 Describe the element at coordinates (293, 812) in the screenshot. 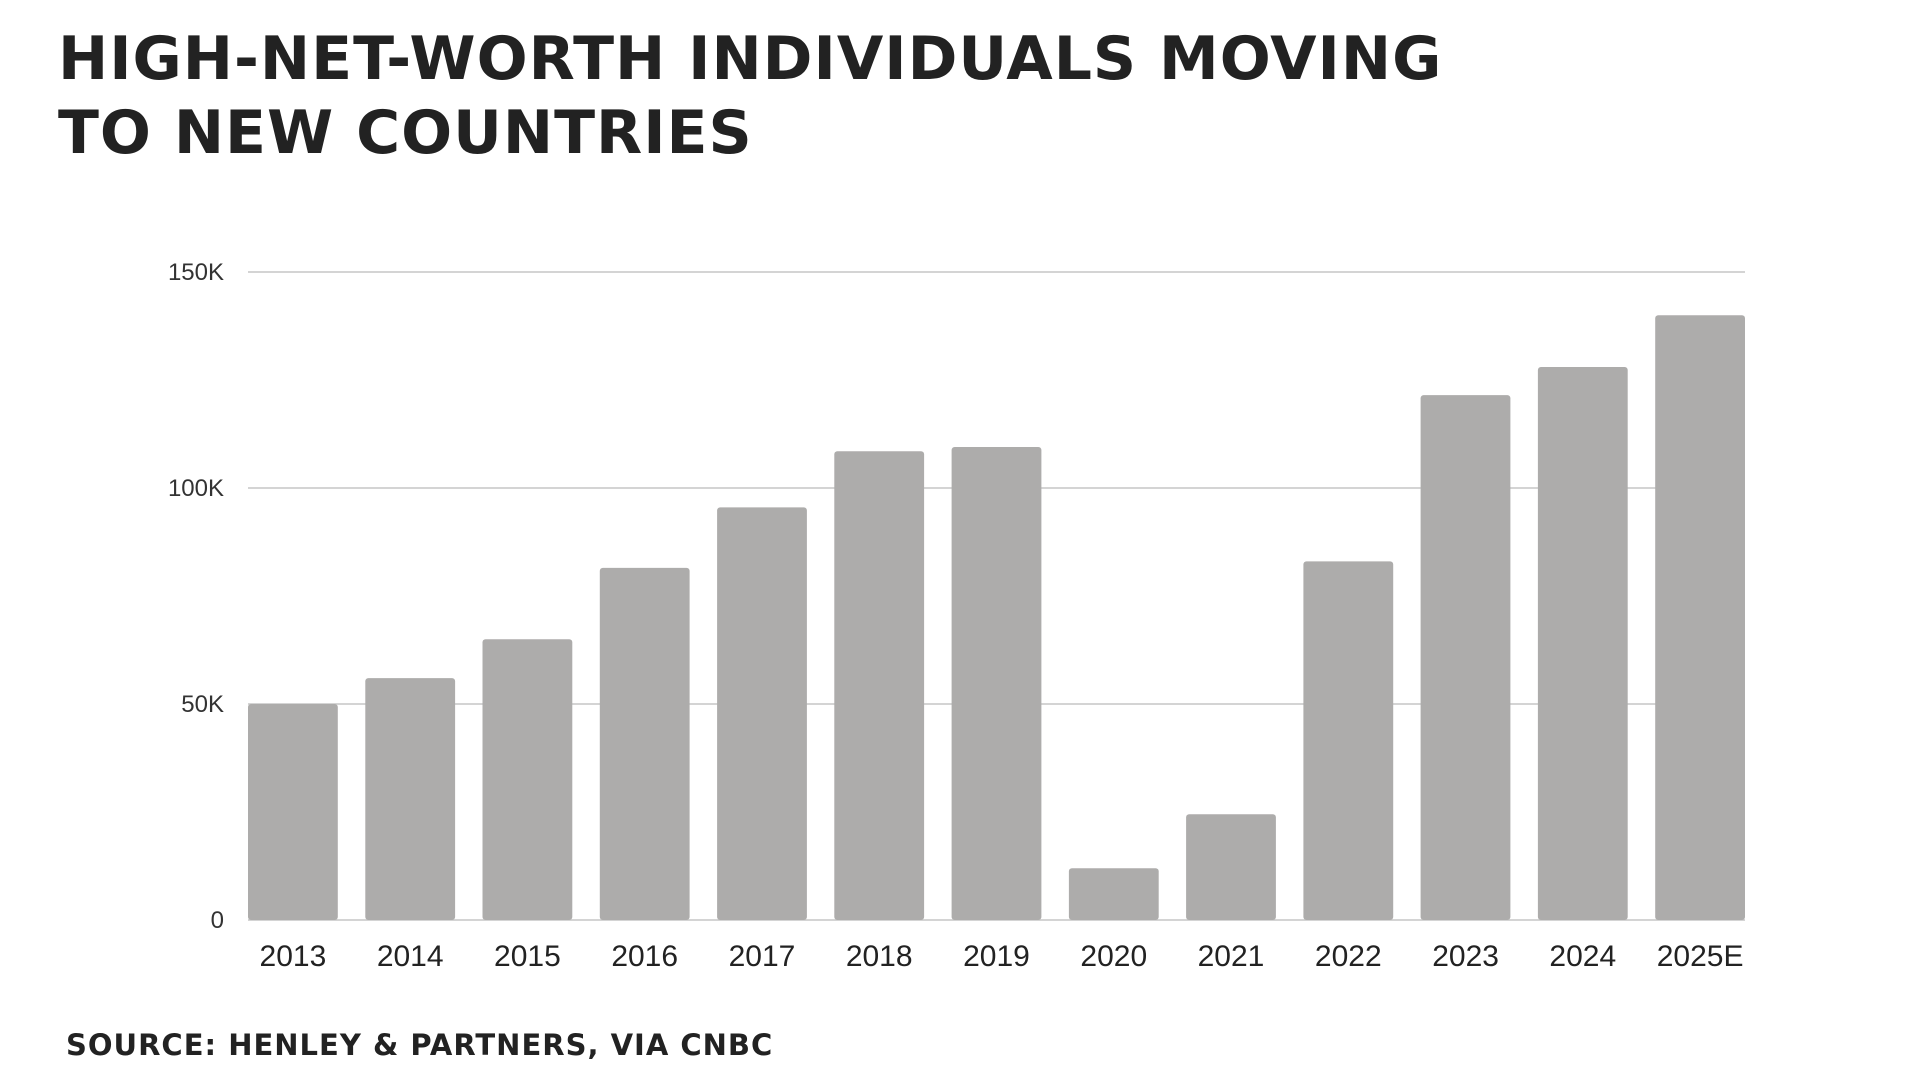

I see `bar-2013` at that location.